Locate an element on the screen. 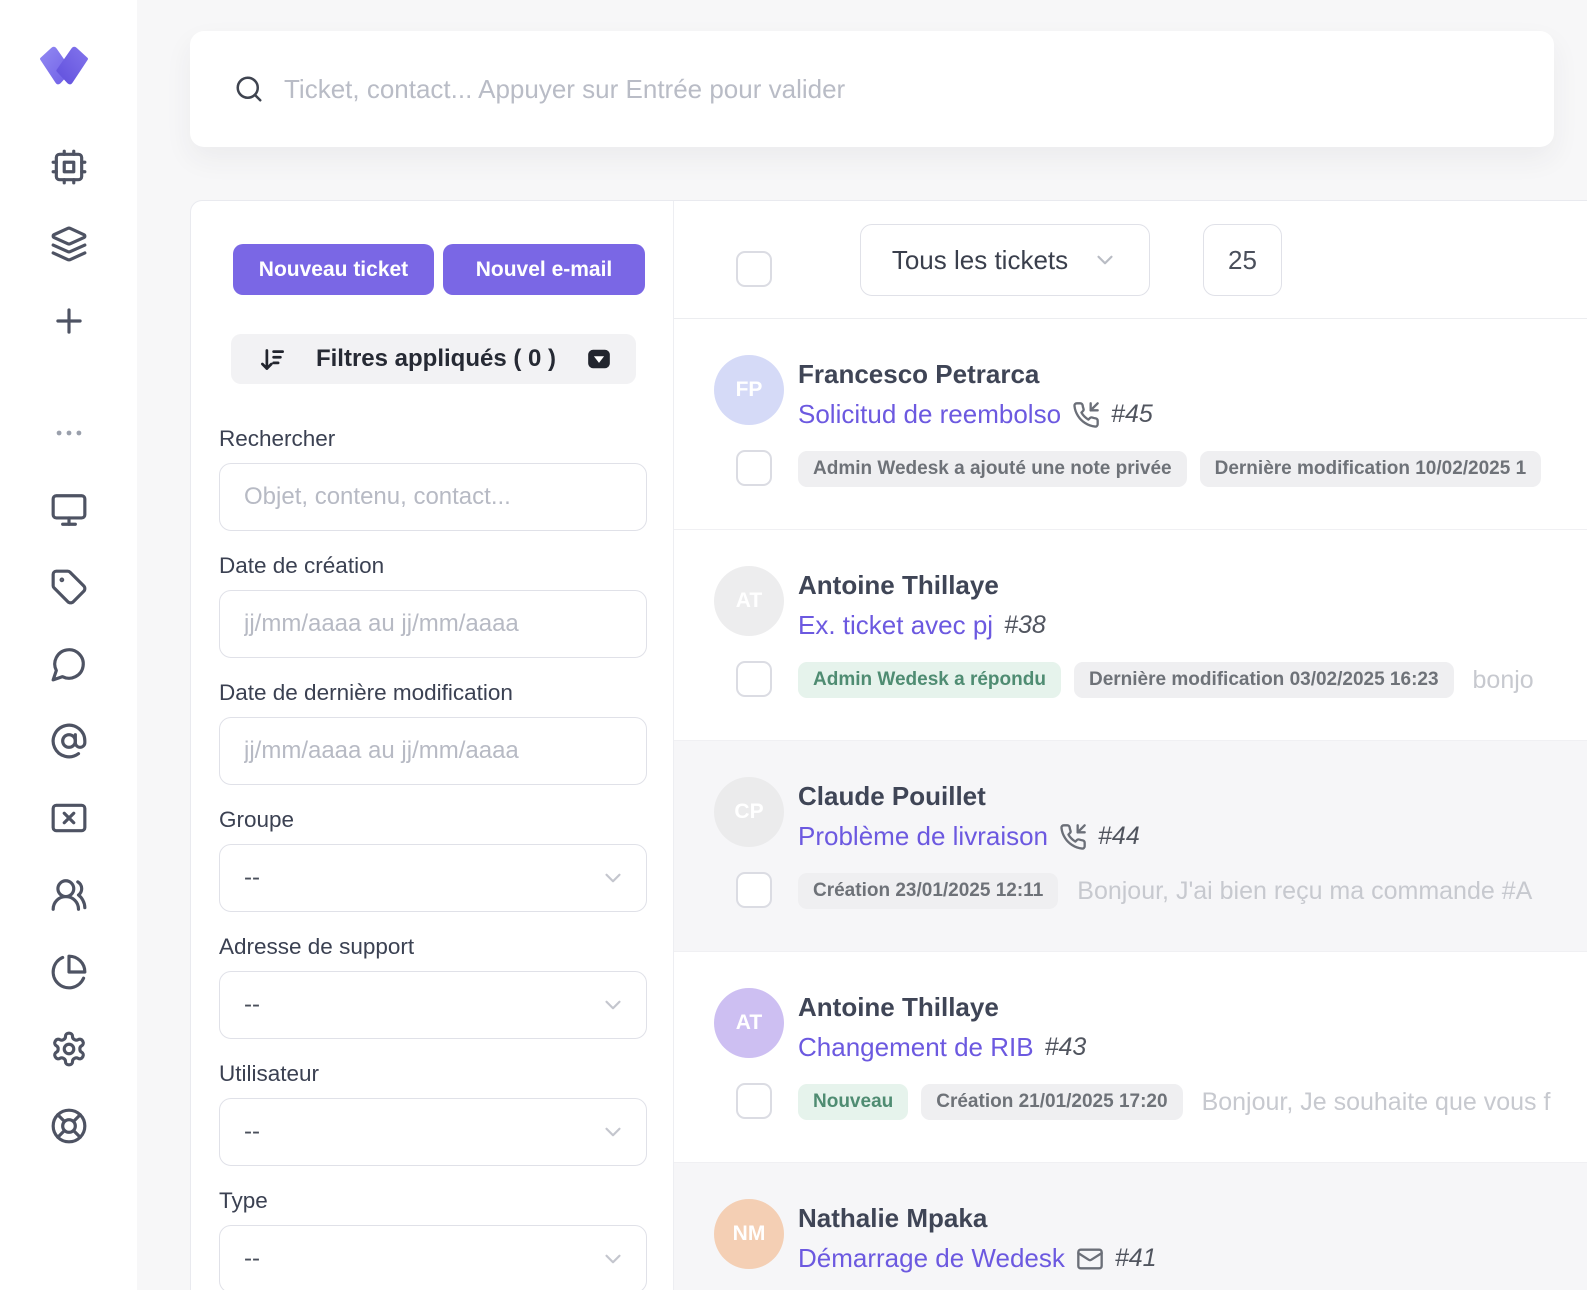  message-preview: bonjo is located at coordinates (1503, 679).